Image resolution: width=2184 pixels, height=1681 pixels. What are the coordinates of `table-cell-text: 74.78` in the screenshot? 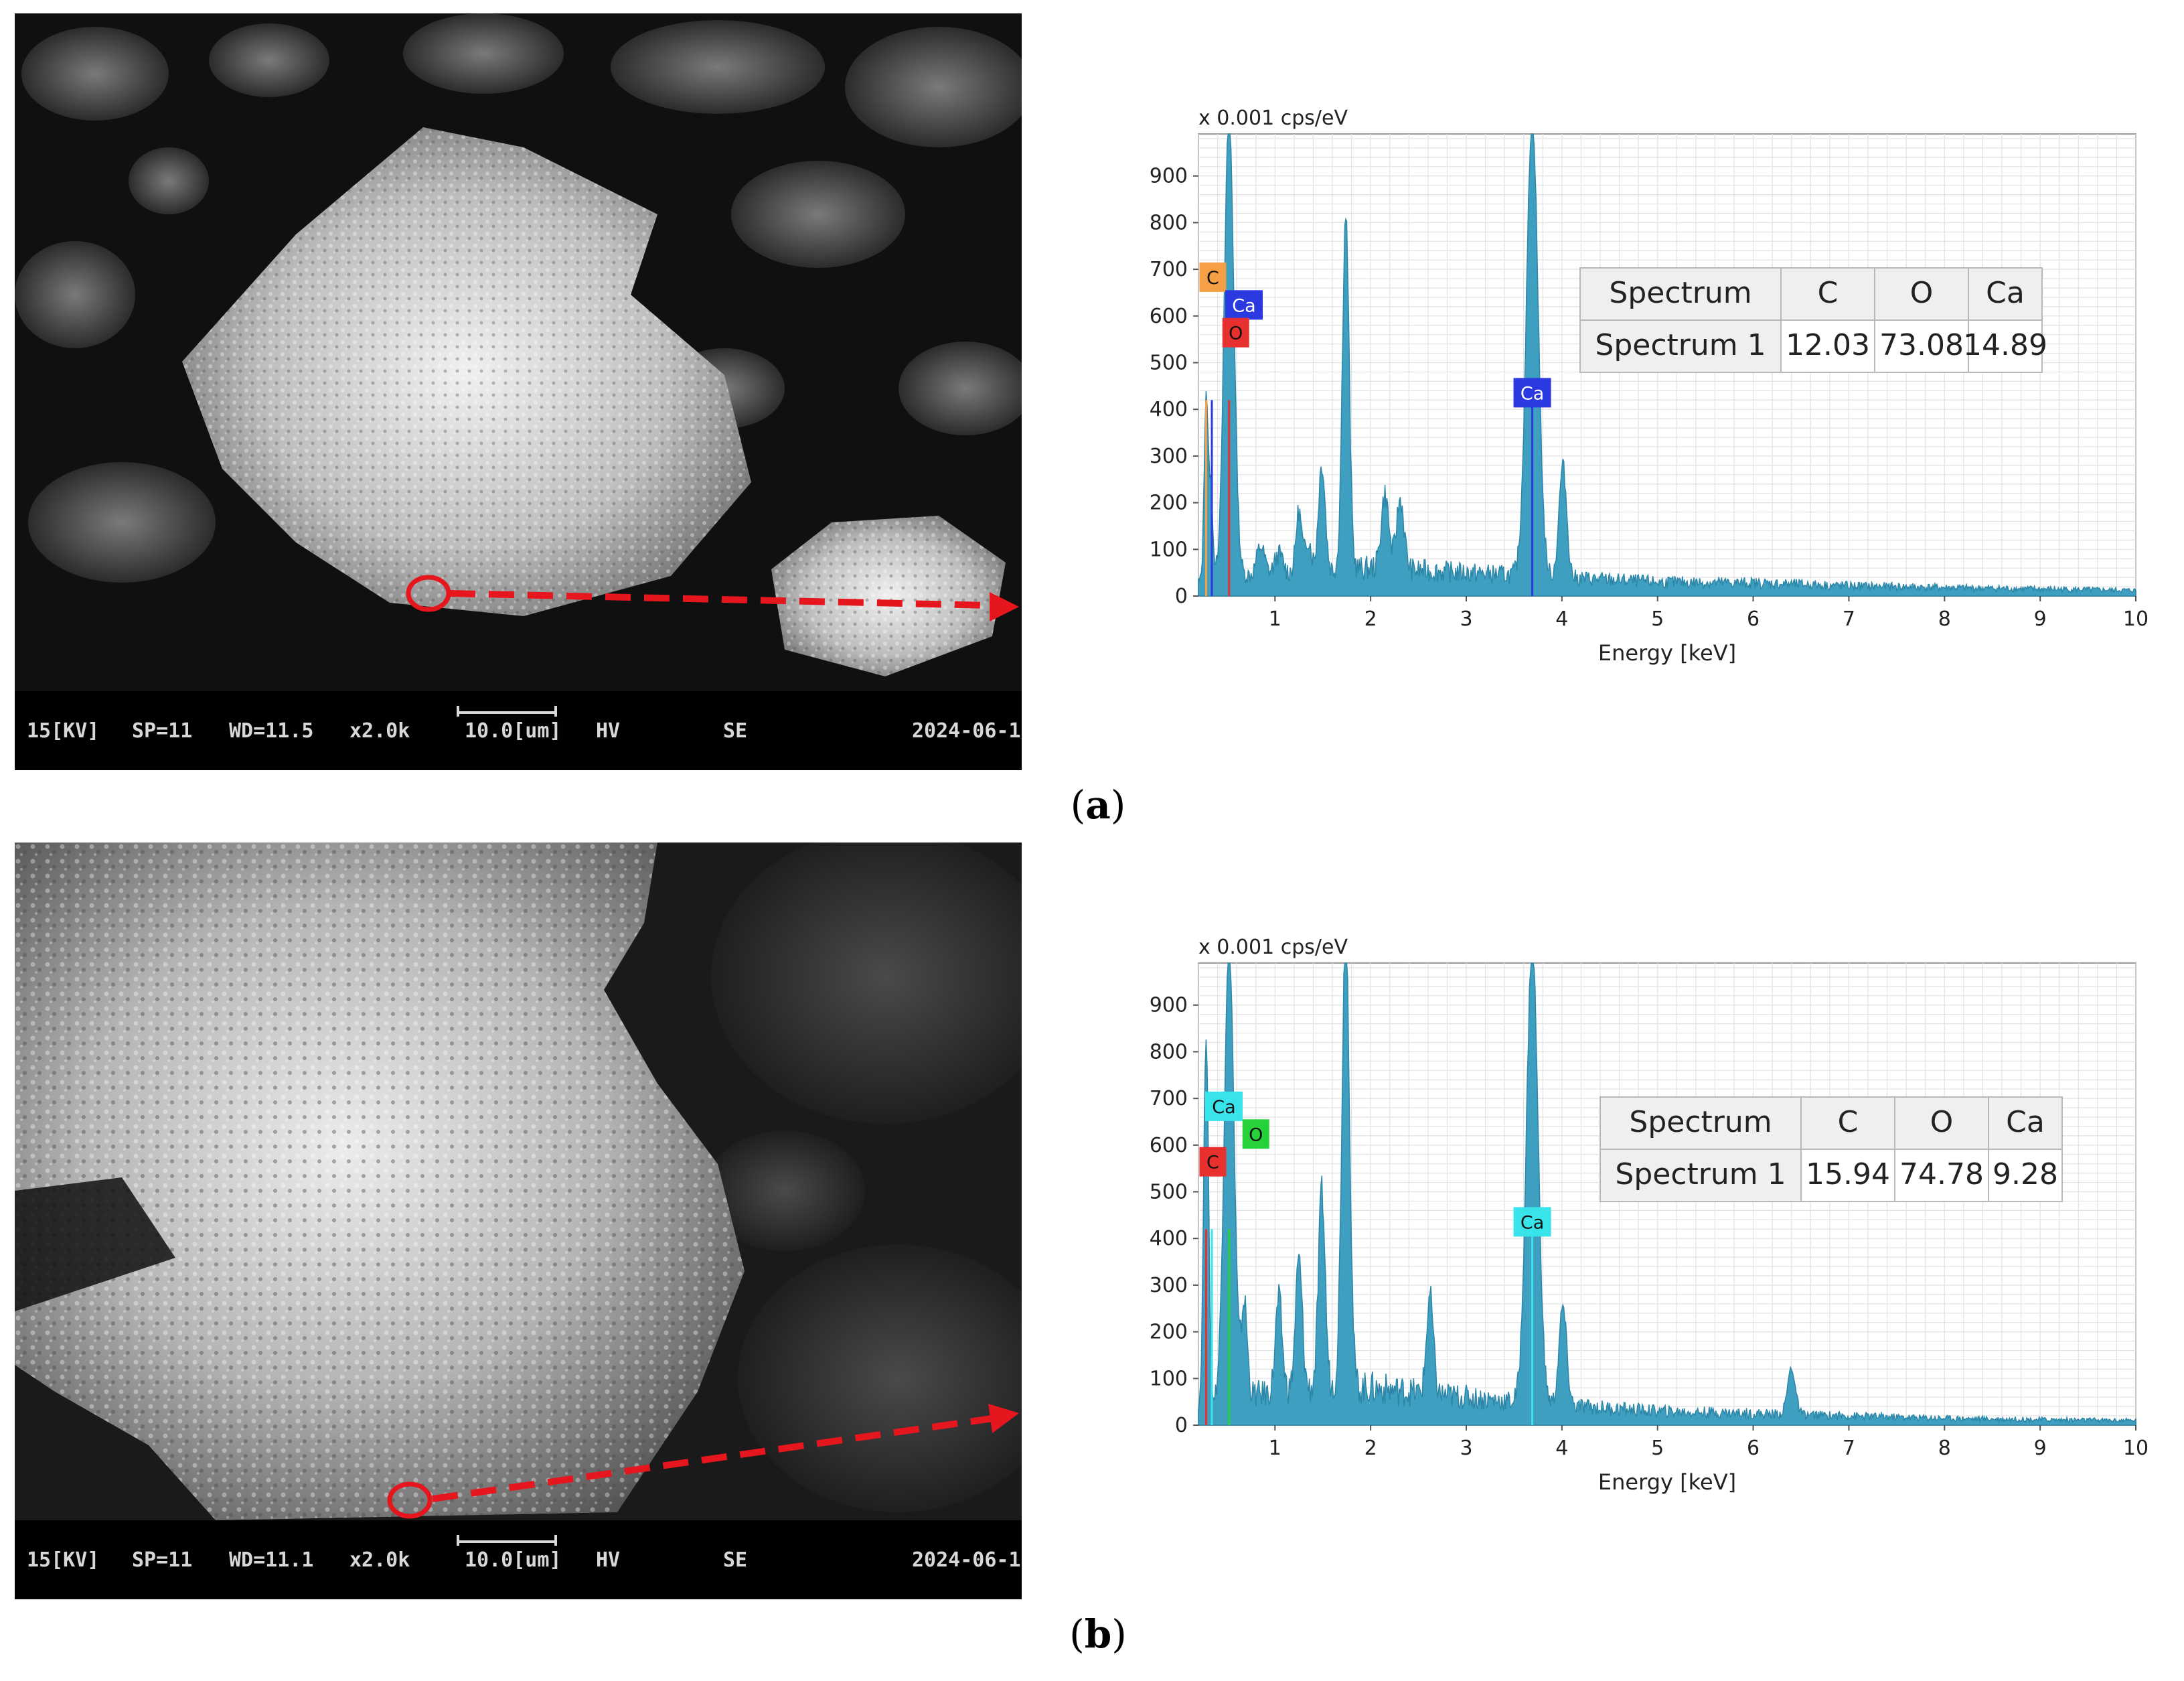 It's located at (1941, 1174).